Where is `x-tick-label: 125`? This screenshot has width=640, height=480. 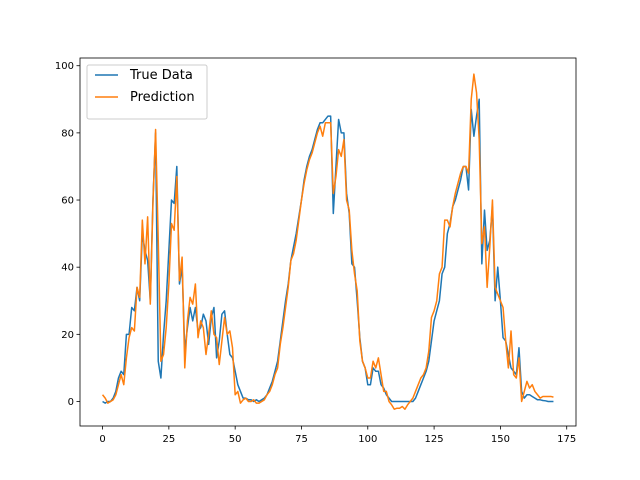 x-tick-label: 125 is located at coordinates (434, 439).